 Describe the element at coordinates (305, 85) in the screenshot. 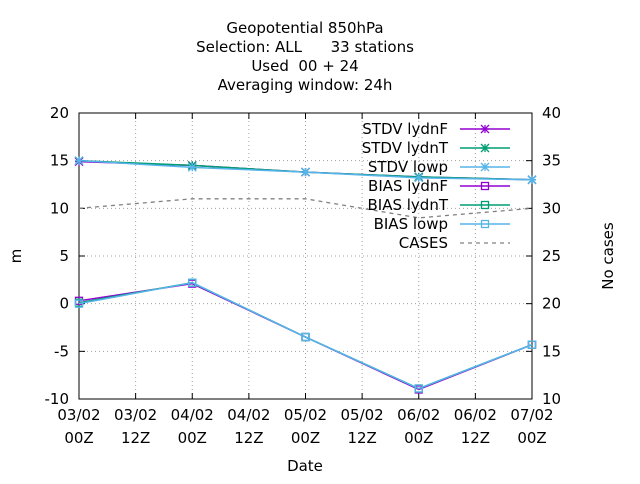

I see `title-line-4: Averaging window: 24h` at that location.